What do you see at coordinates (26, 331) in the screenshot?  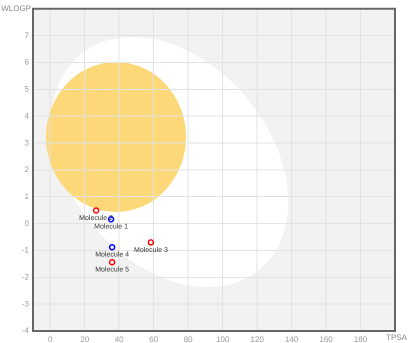 I see `y-tick-label: -4` at bounding box center [26, 331].